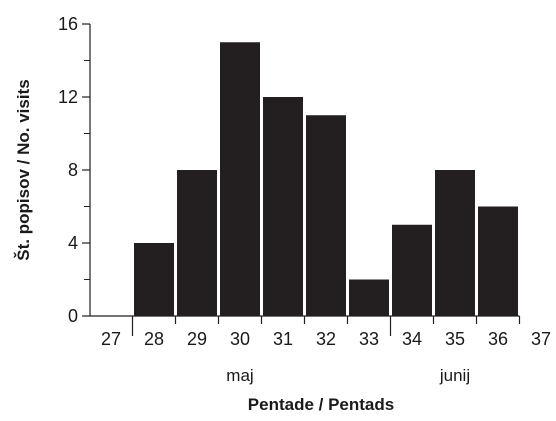  What do you see at coordinates (326, 339) in the screenshot?
I see `x-tick-label-32: 32` at bounding box center [326, 339].